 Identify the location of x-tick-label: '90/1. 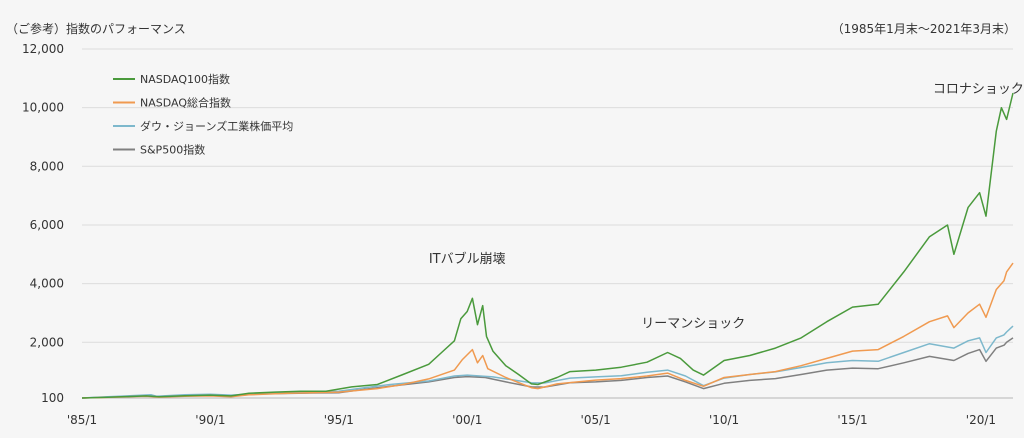
(210, 420).